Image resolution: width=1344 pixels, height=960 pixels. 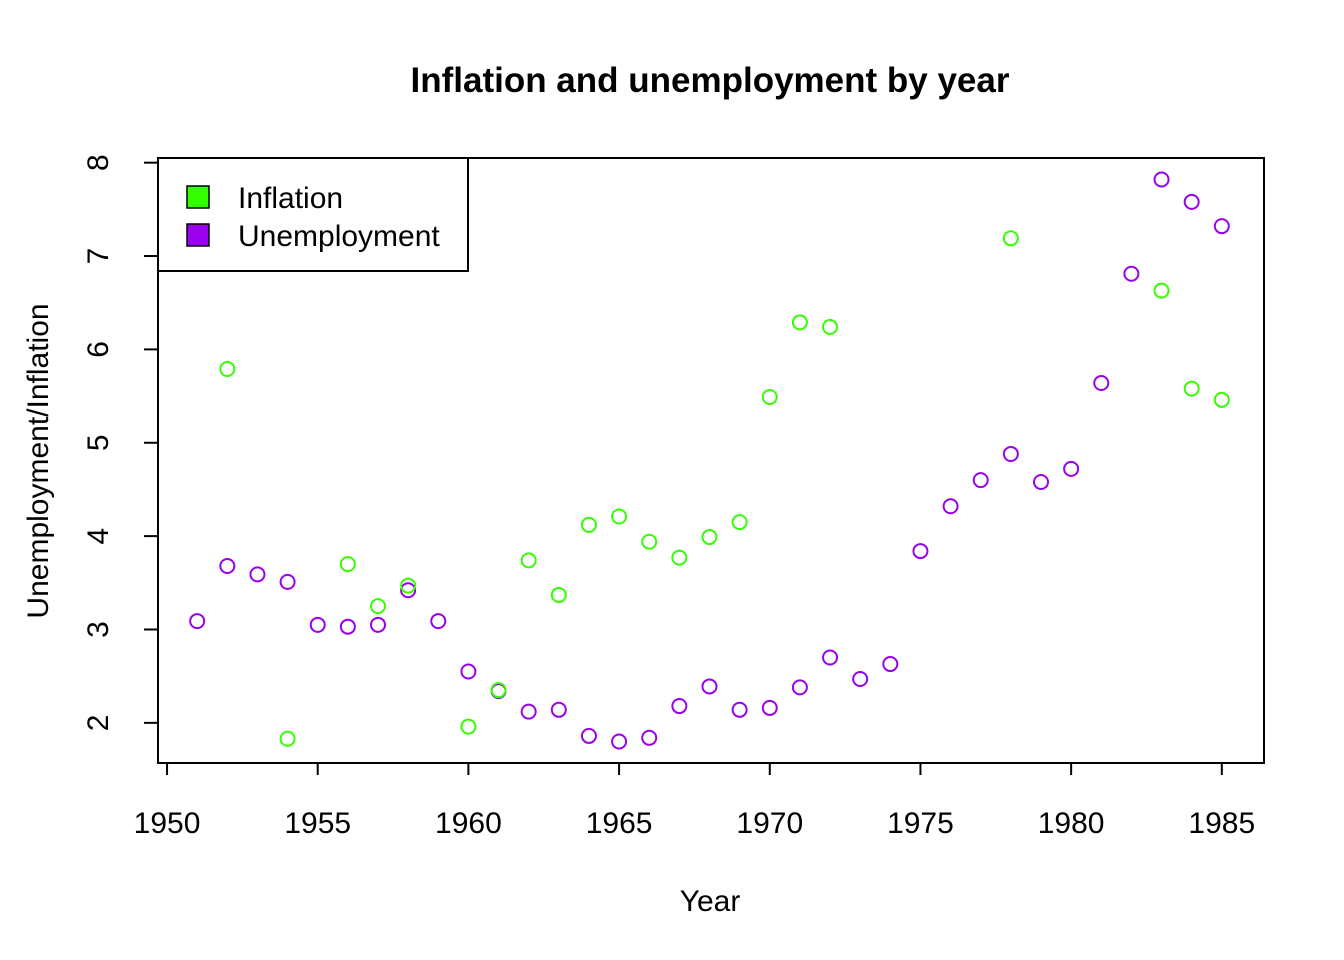 What do you see at coordinates (98, 256) in the screenshot?
I see `y-tick-label-7: 7` at bounding box center [98, 256].